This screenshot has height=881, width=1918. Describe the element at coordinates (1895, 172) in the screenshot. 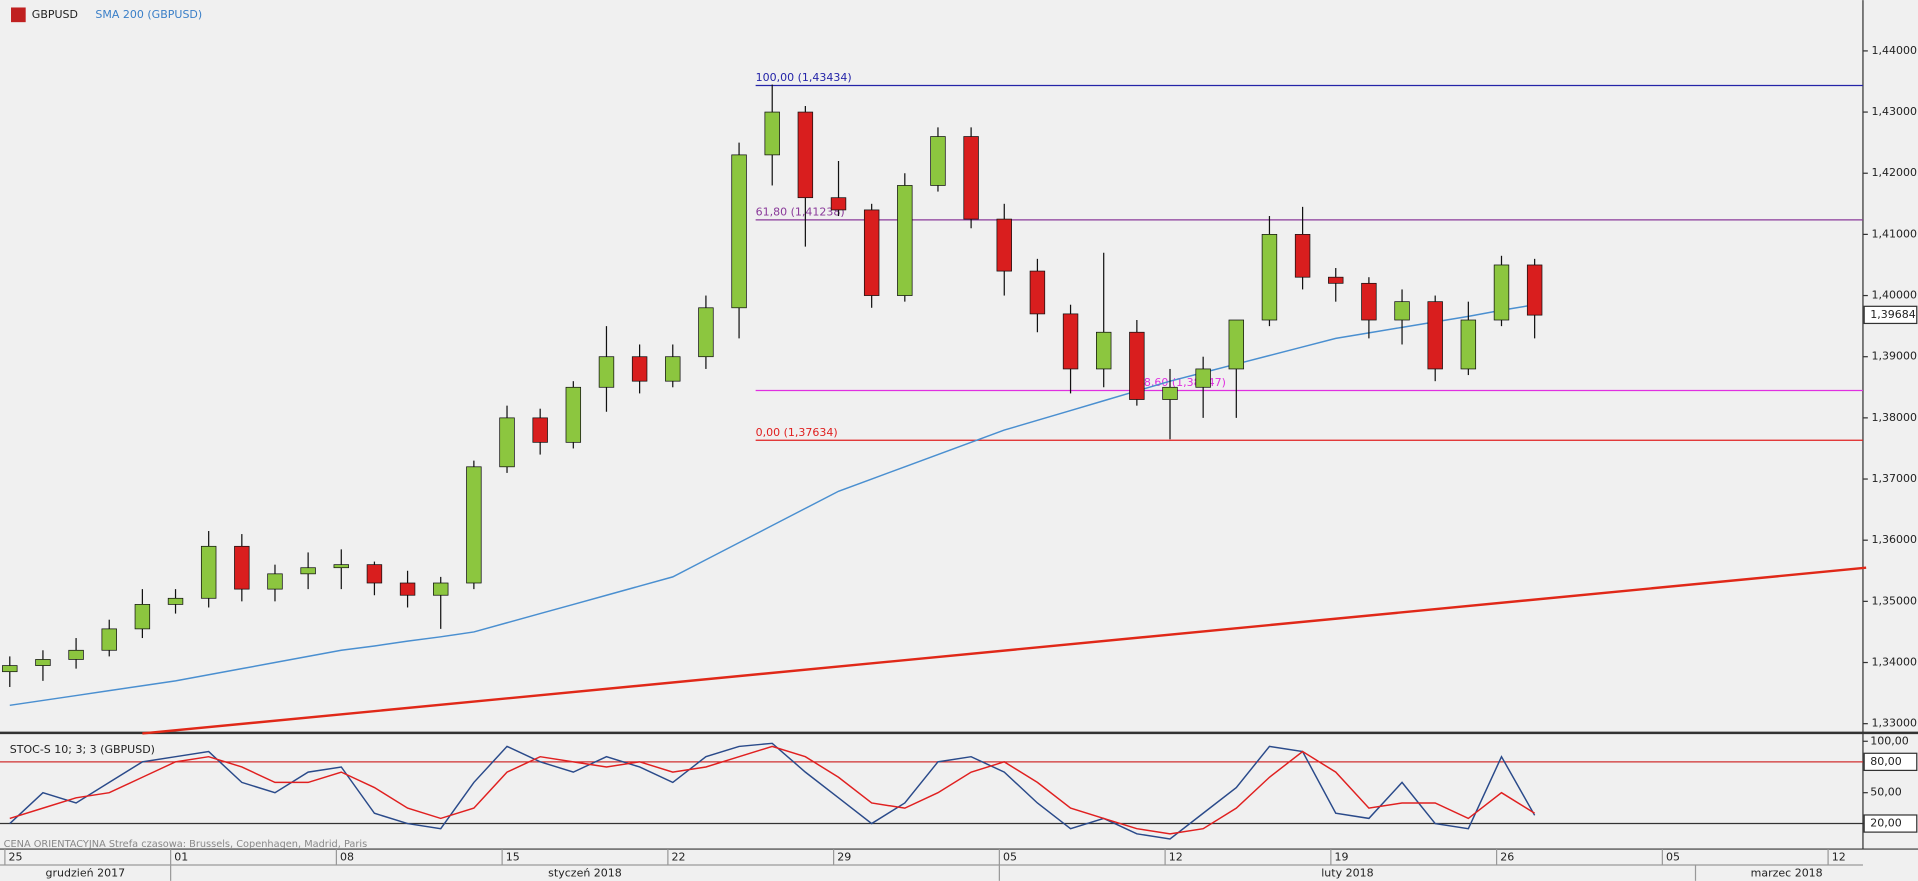

I see `y-tick-label: 1,42000` at that location.